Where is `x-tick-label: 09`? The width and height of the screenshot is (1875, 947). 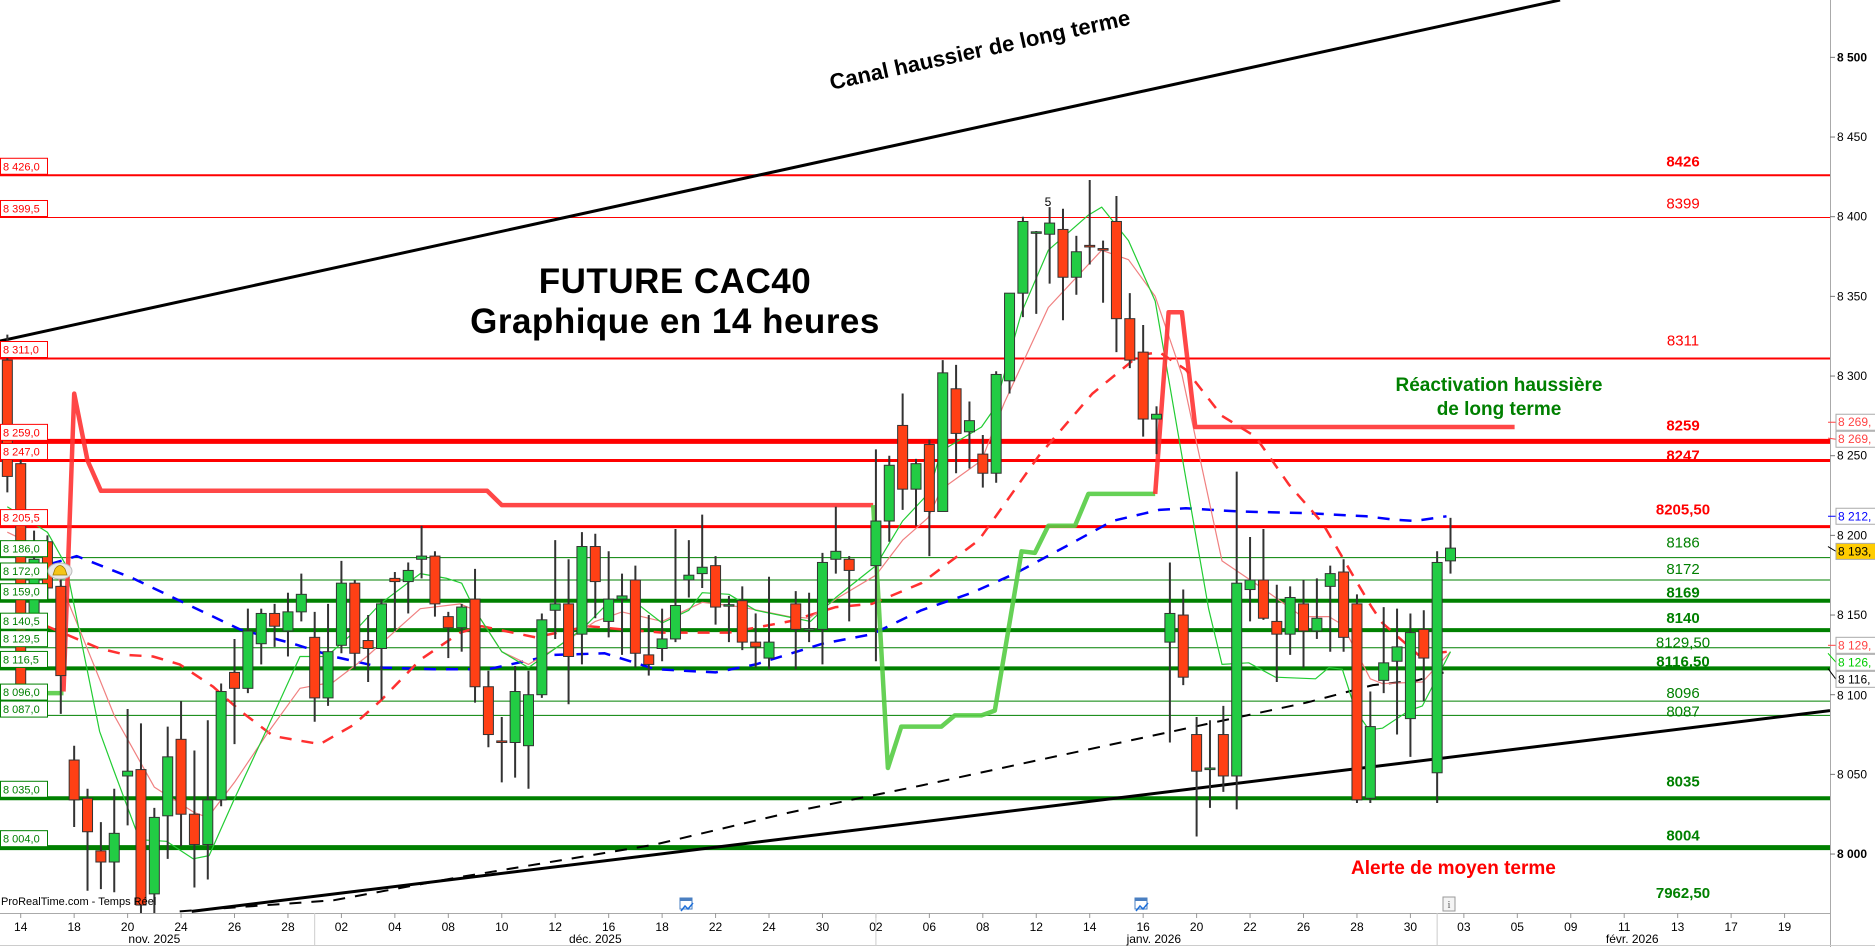
x-tick-label: 09 is located at coordinates (1571, 927).